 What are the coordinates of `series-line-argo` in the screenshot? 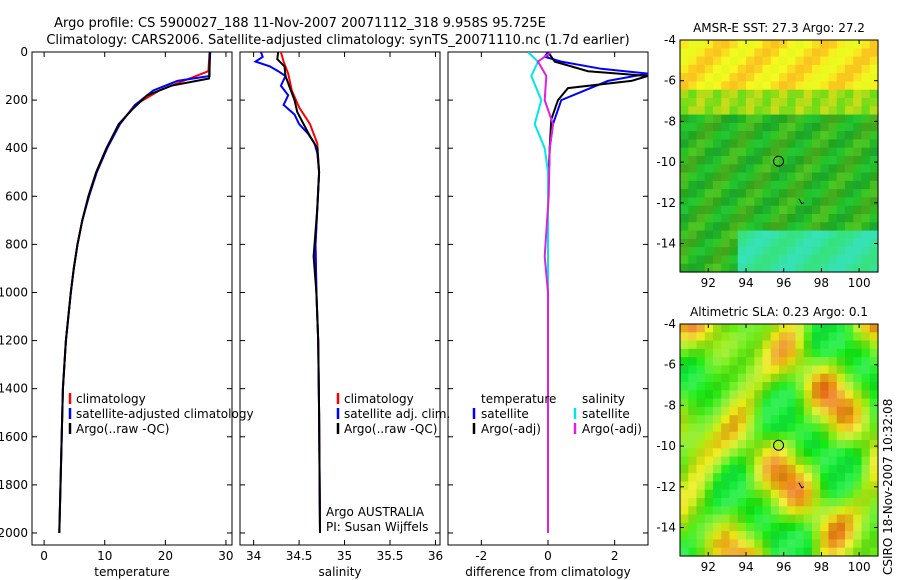 It's located at (298, 293).